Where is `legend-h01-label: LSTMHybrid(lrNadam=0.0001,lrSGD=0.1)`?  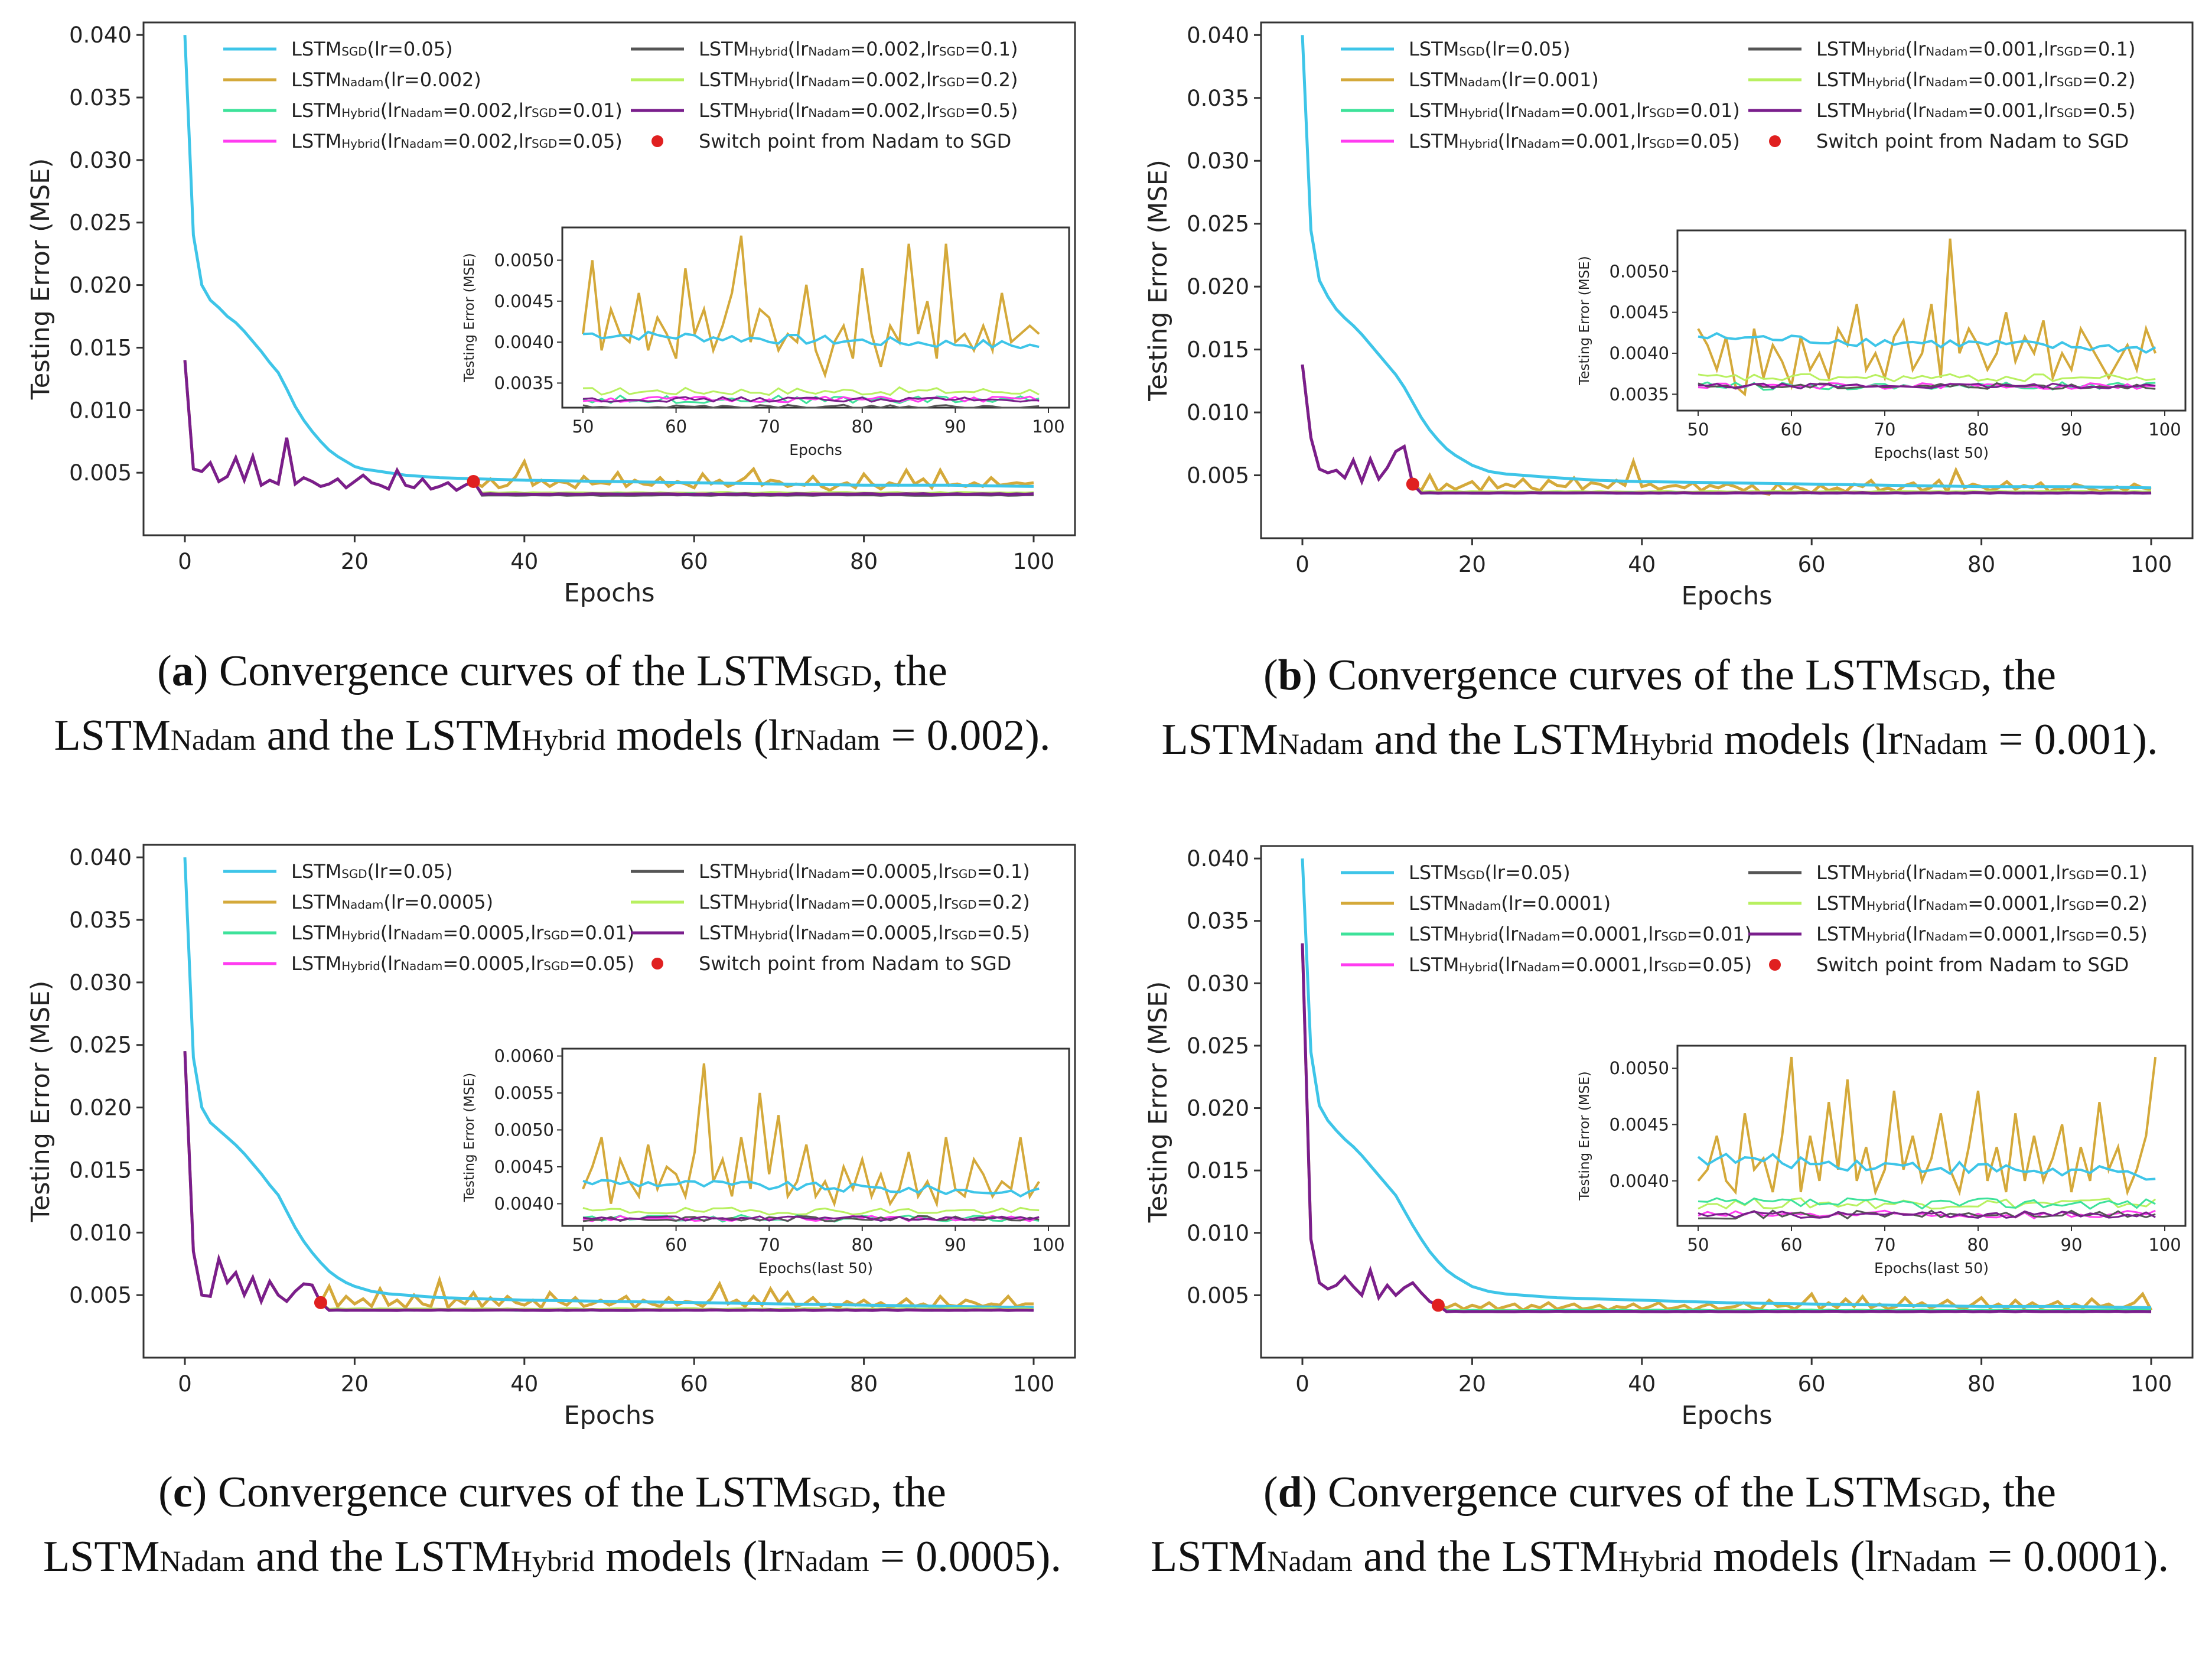 legend-h01-label: LSTMHybrid(lrNadam=0.0001,lrSGD=0.1) is located at coordinates (1982, 872).